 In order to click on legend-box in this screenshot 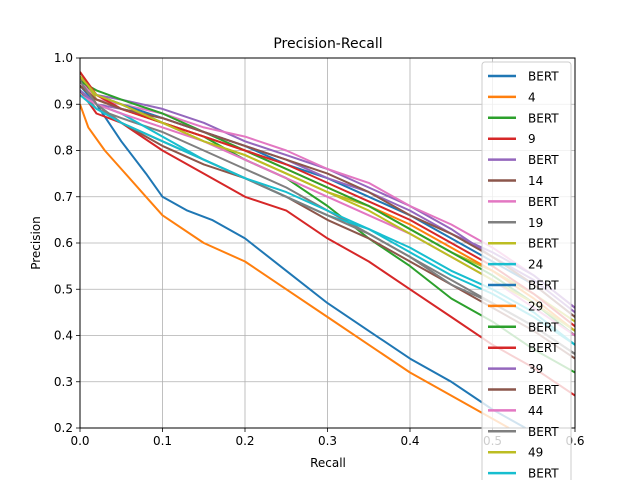, I will do `click(526, 270)`.